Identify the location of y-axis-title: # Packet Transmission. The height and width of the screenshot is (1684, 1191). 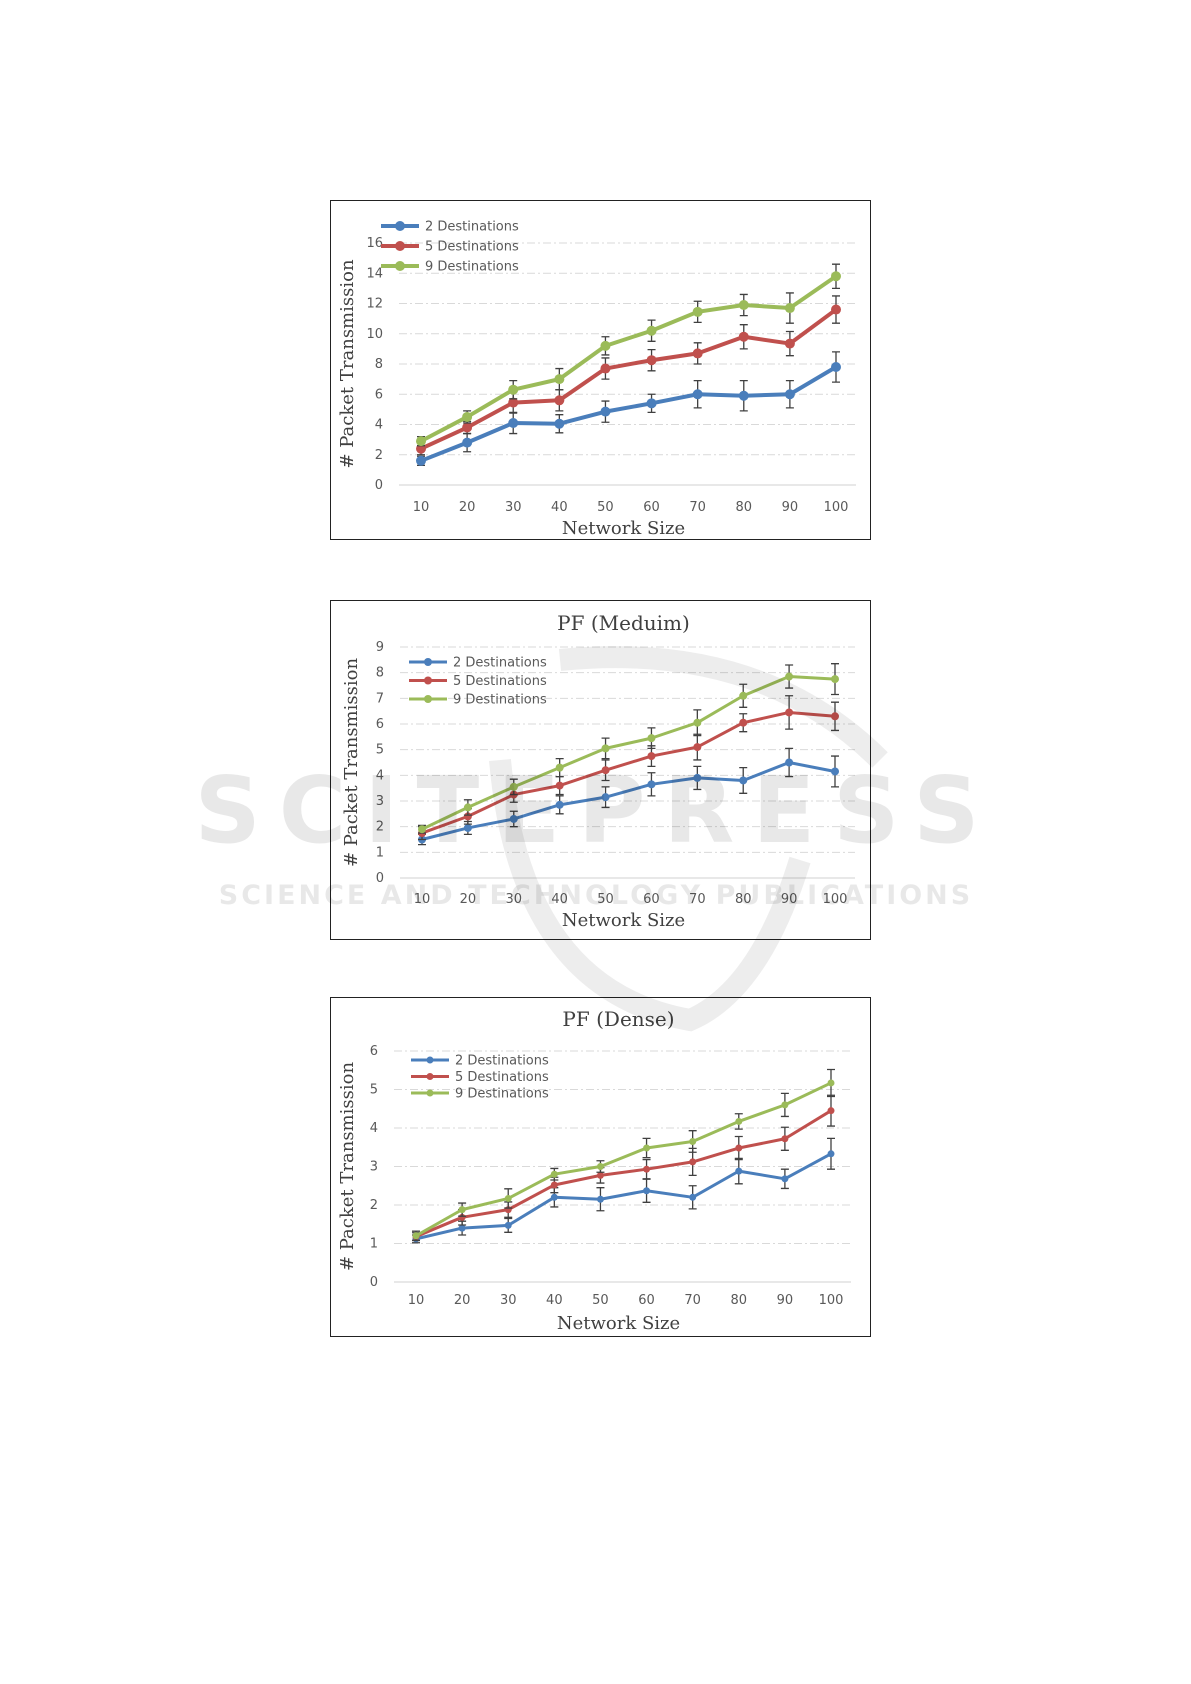
(347, 363).